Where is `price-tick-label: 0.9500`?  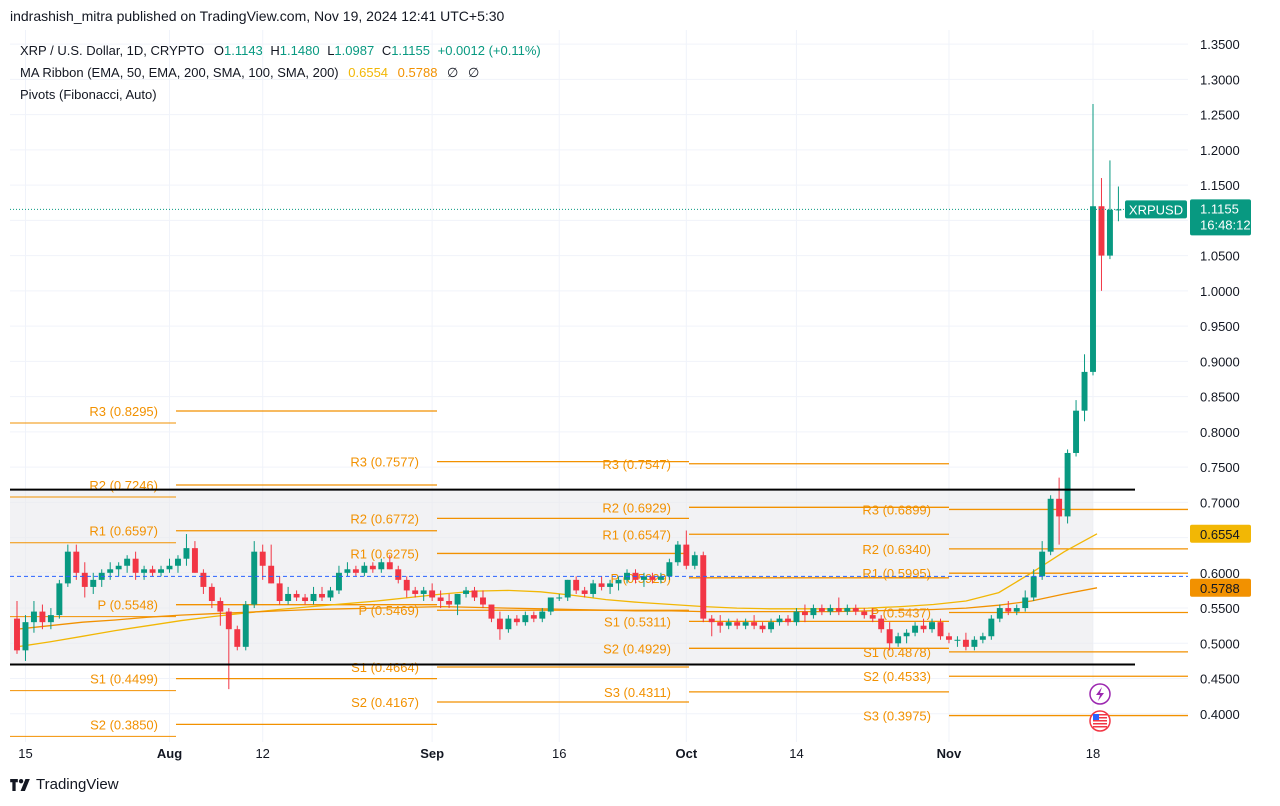
price-tick-label: 0.9500 is located at coordinates (1220, 326).